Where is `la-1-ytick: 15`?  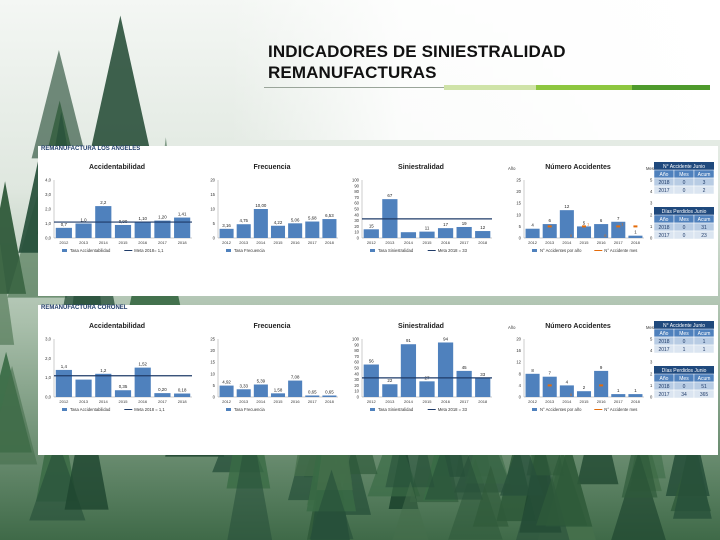 la-1-ytick: 15 is located at coordinates (212, 194).